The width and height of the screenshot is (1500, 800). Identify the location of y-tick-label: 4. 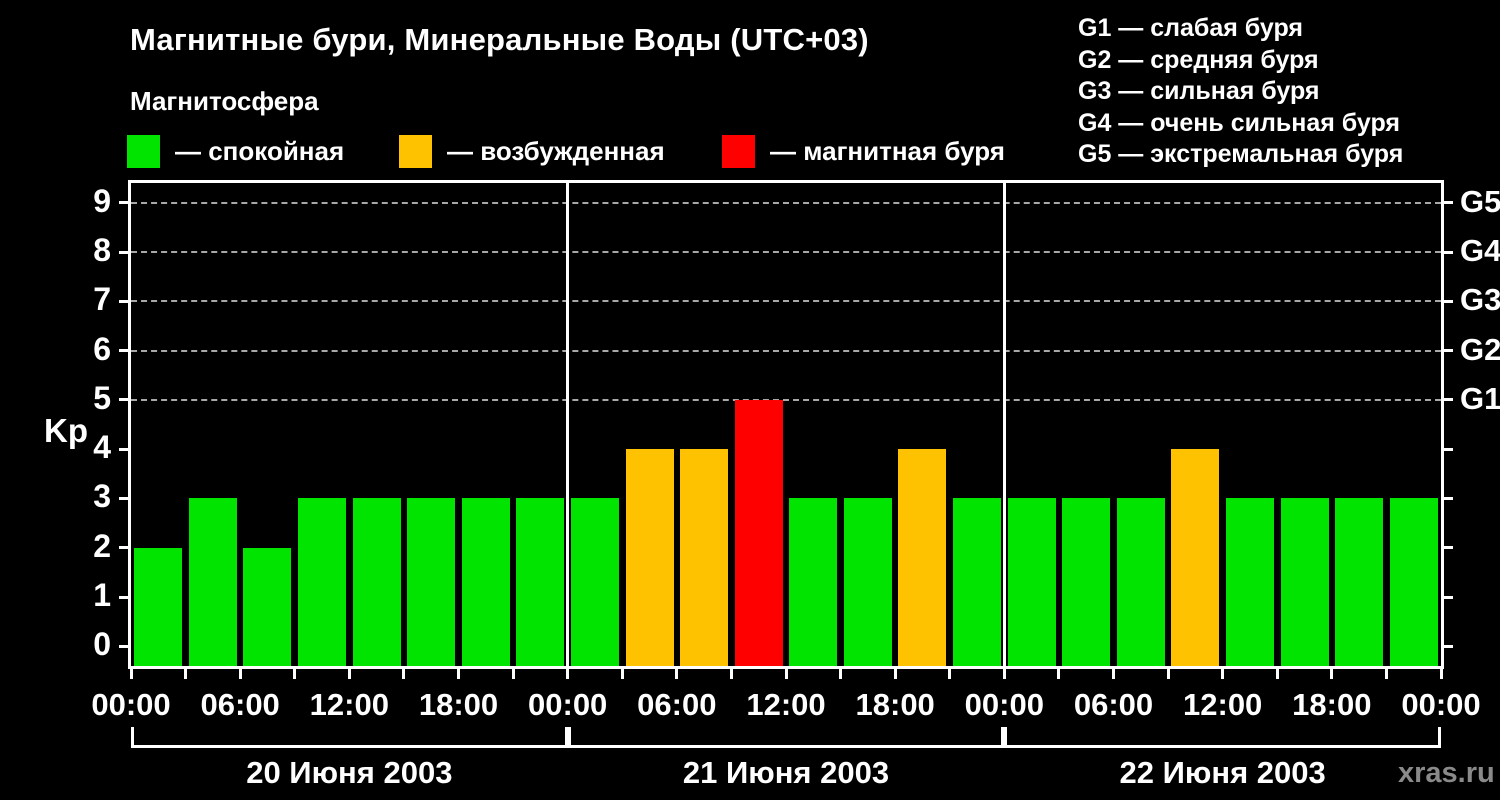
(102, 447).